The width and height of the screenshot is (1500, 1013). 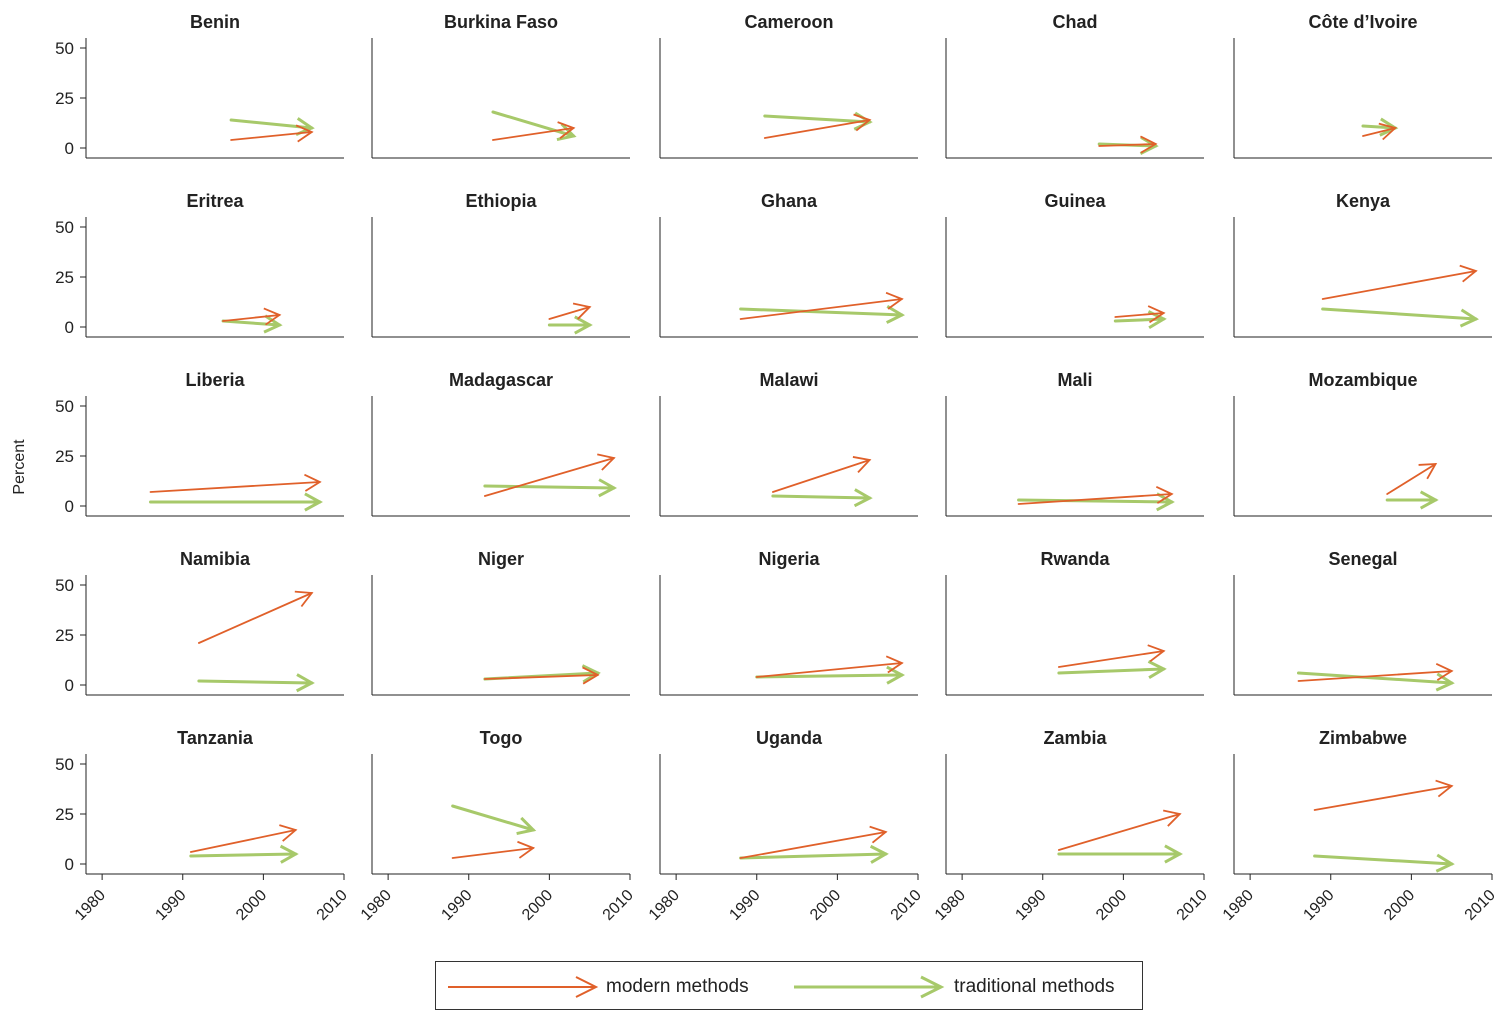 I want to click on panel-title: Eritrea, so click(x=215, y=201).